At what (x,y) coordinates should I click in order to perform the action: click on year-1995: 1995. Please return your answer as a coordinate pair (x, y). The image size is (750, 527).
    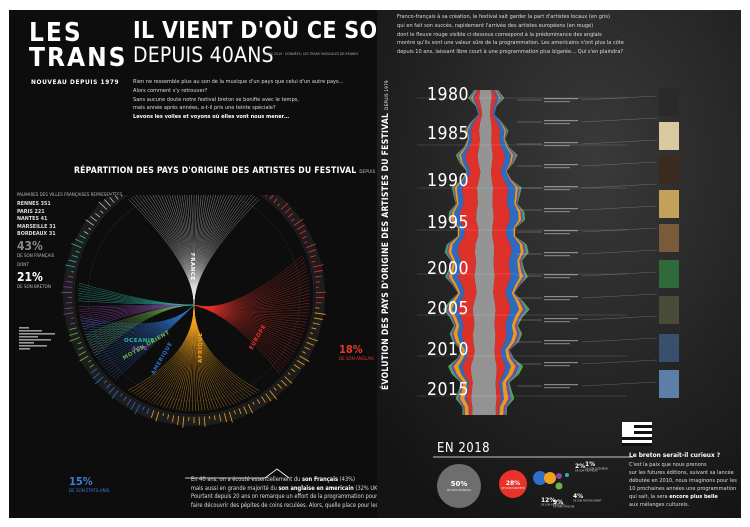
    Looking at the image, I should click on (448, 223).